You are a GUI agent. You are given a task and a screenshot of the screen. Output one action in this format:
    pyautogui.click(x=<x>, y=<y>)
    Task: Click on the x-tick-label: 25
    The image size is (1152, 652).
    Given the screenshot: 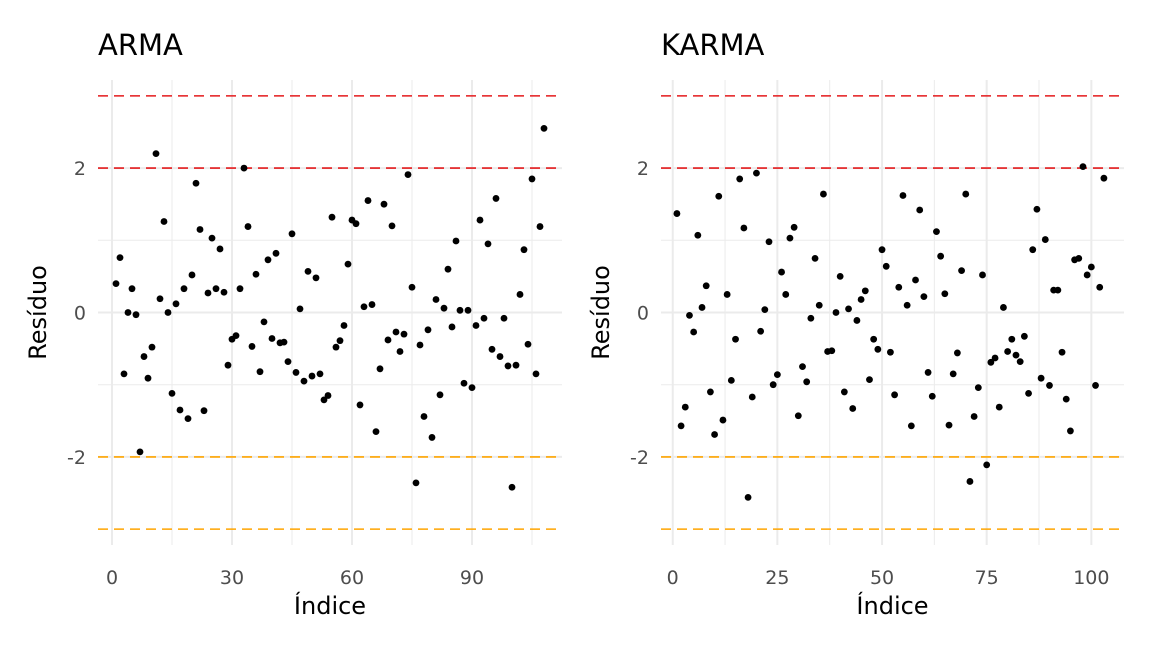 What is the action you would take?
    pyautogui.click(x=777, y=578)
    